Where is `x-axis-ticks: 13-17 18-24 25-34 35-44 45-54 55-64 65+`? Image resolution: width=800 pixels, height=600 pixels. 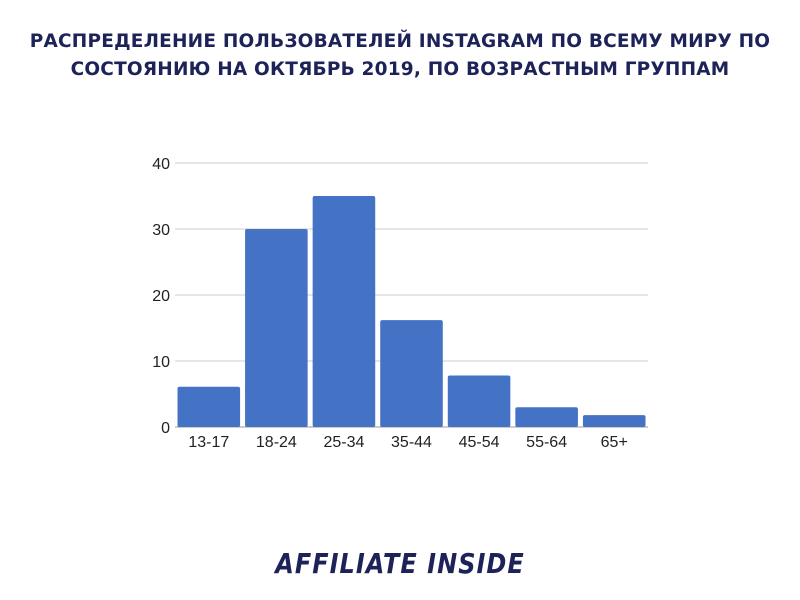 x-axis-ticks: 13-17 18-24 25-34 35-44 45-54 55-64 65+ is located at coordinates (407, 442).